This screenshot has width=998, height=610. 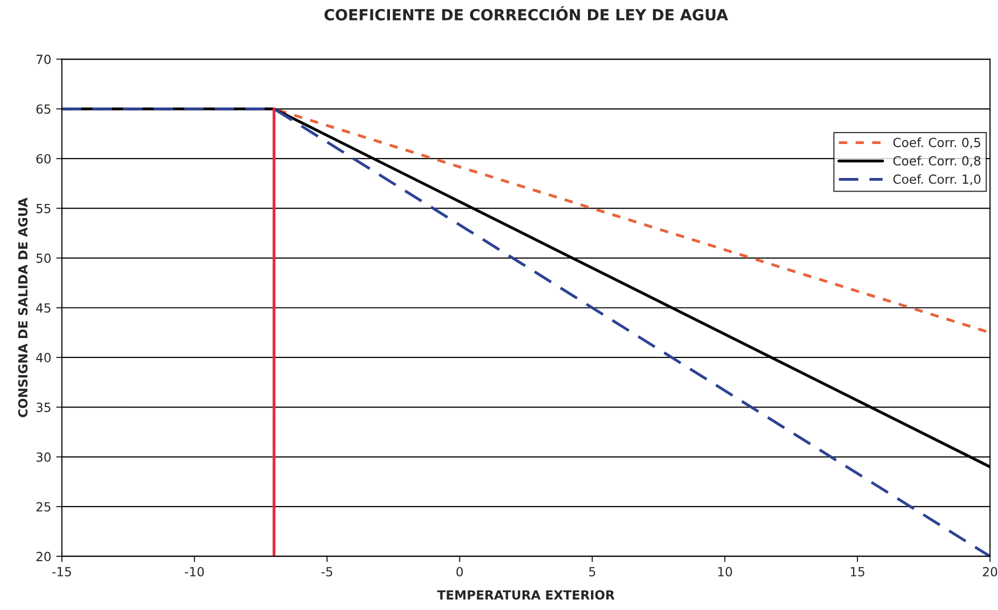 I want to click on x-tick-label: -10, so click(x=194, y=571).